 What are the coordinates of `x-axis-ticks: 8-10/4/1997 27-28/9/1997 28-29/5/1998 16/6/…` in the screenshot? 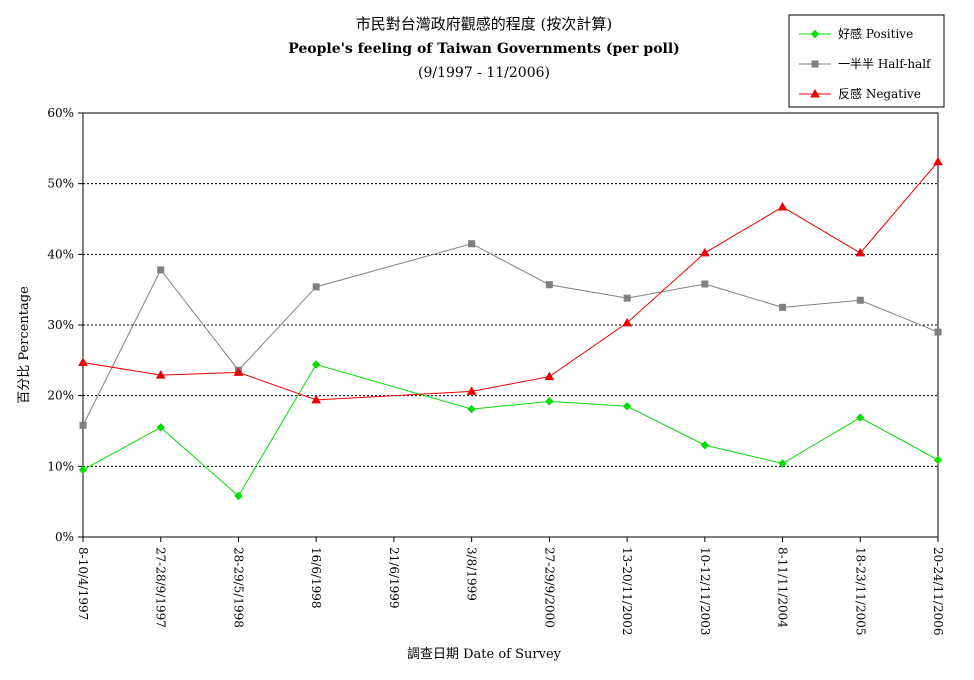 It's located at (510, 586).